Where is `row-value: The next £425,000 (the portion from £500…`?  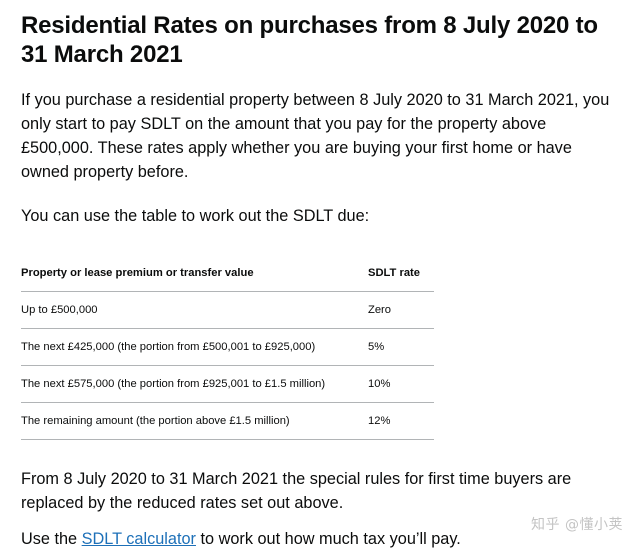 row-value: The next £425,000 (the portion from £500… is located at coordinates (194, 347).